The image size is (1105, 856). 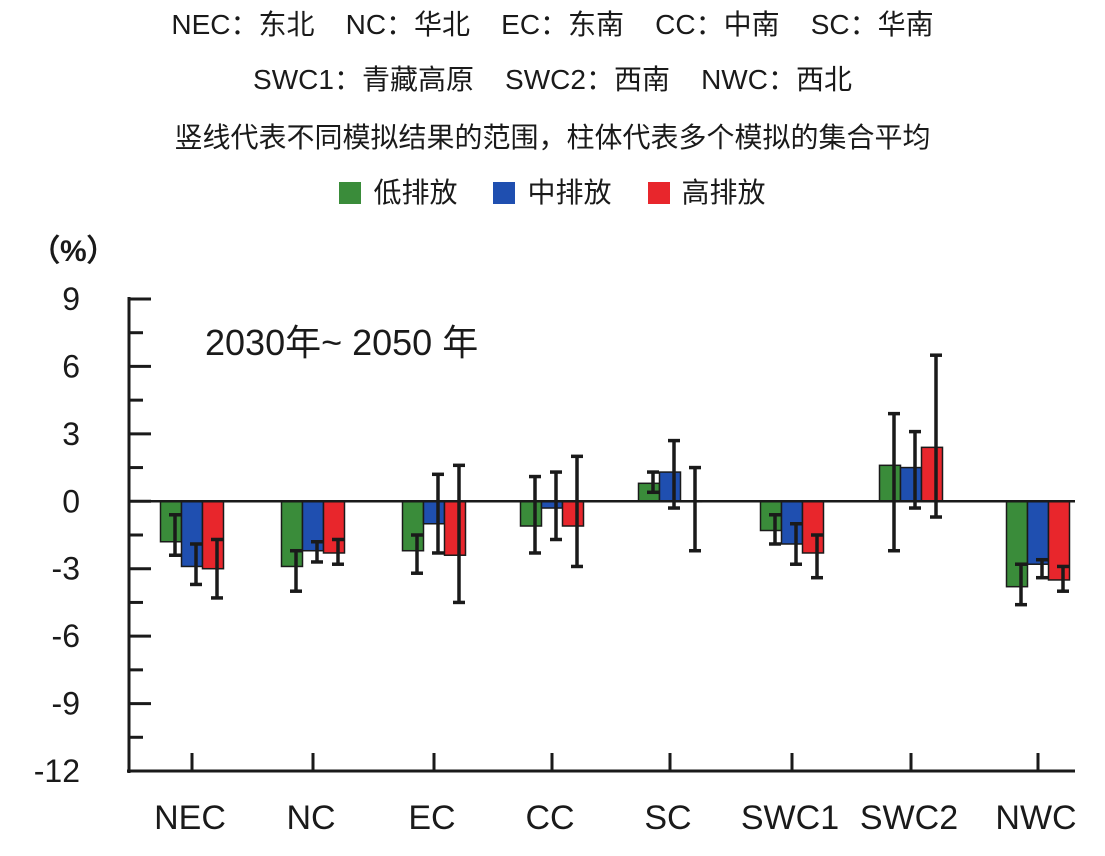 I want to click on region-key-line-1: NEC：东北 NC：华北 EC：东南 CC：中南 SC：华南, so click(x=552, y=24).